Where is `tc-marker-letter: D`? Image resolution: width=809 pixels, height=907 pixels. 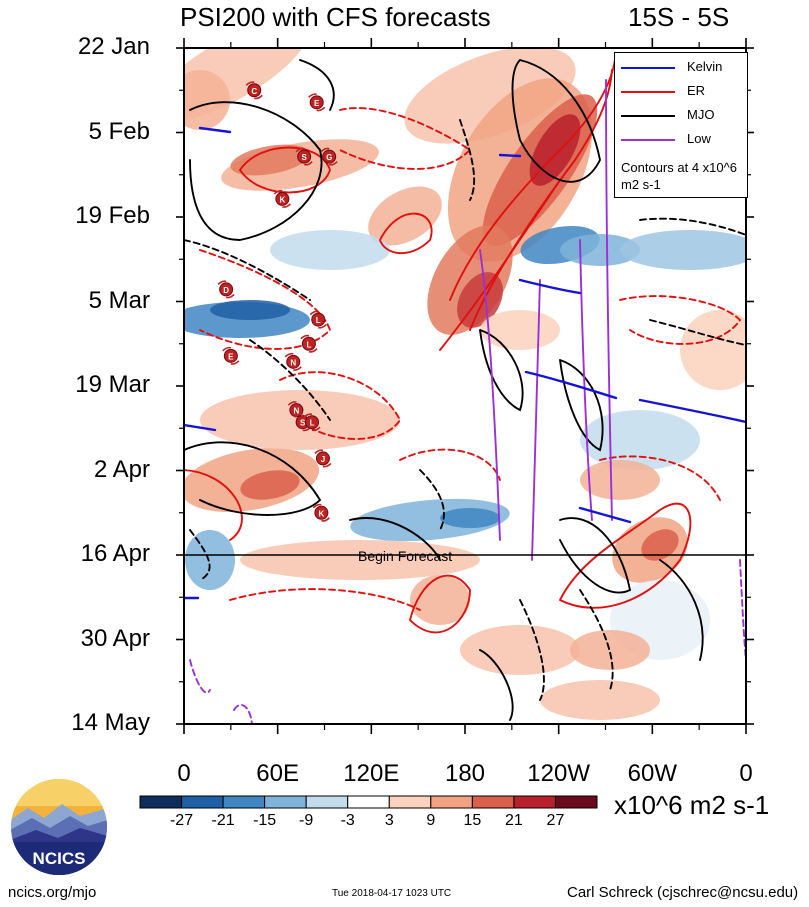
tc-marker-letter: D is located at coordinates (226, 290).